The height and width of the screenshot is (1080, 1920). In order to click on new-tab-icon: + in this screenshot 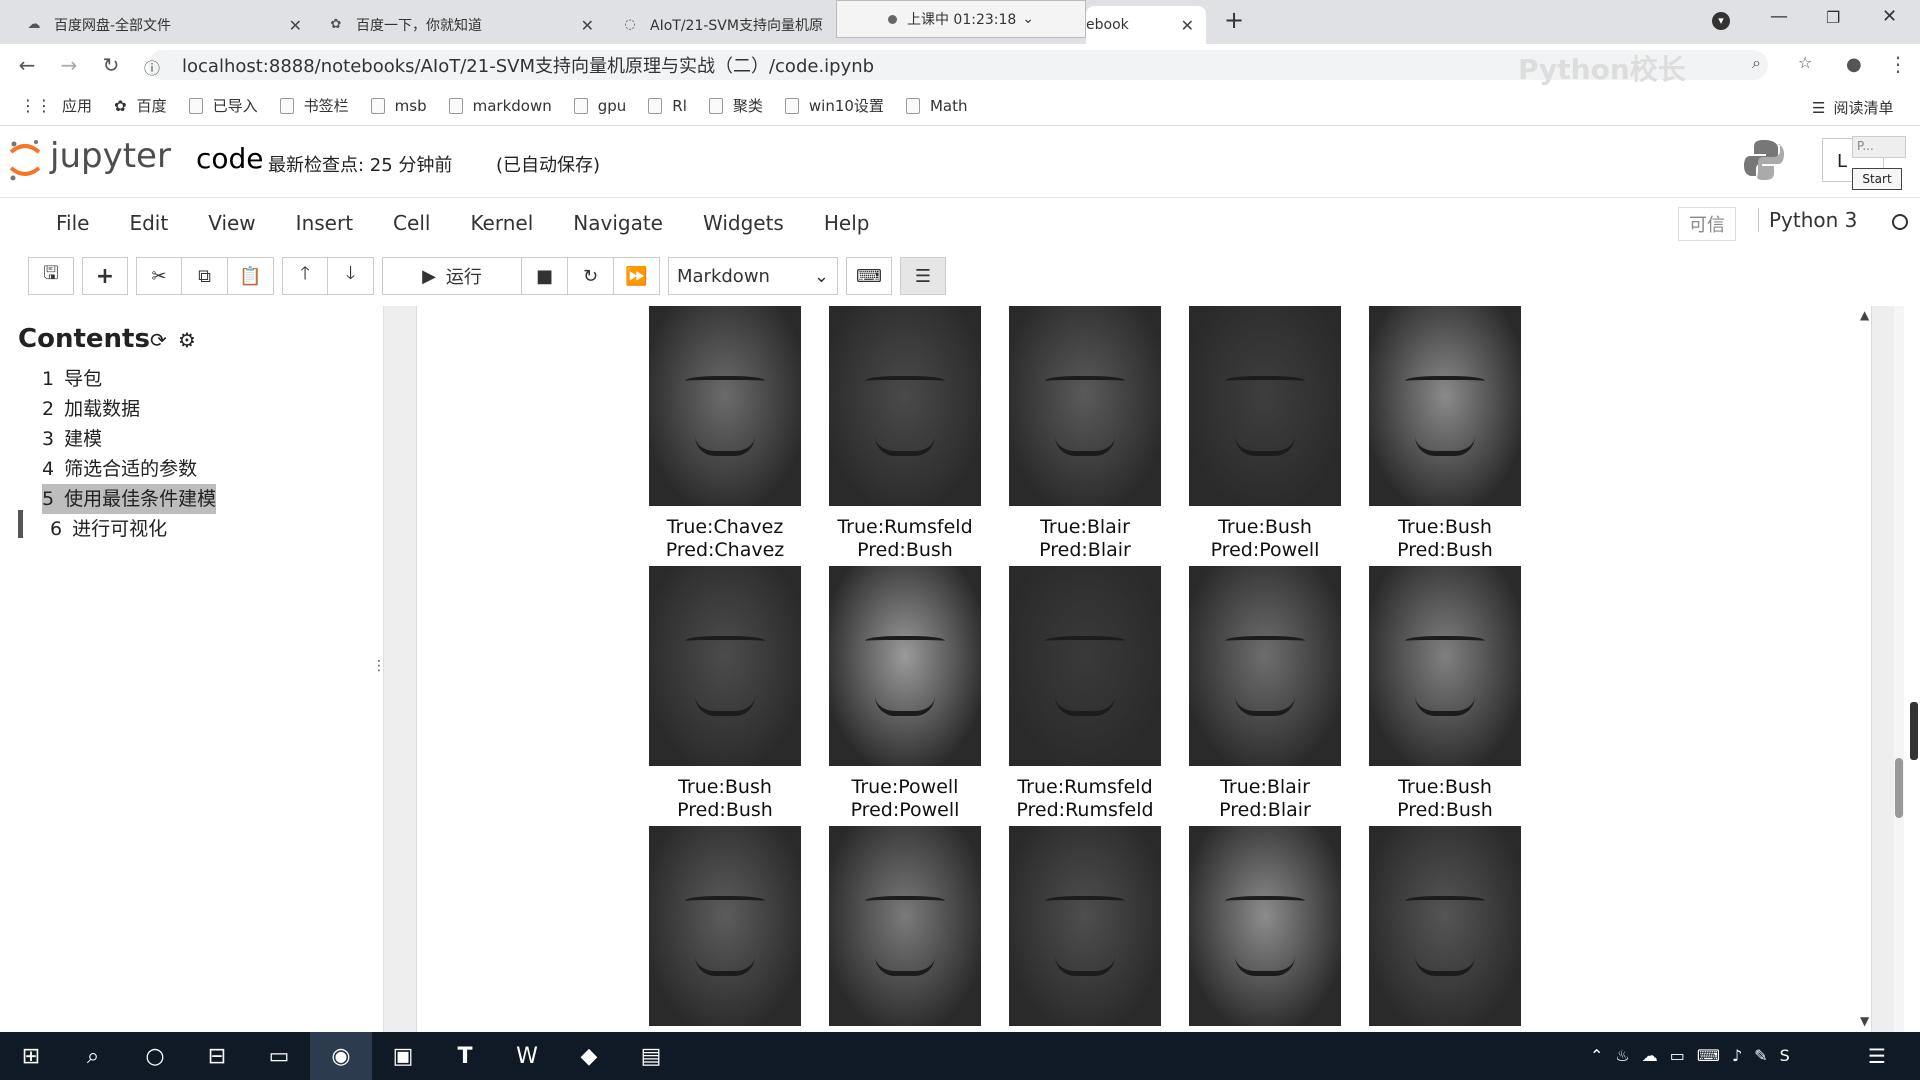, I will do `click(1234, 20)`.